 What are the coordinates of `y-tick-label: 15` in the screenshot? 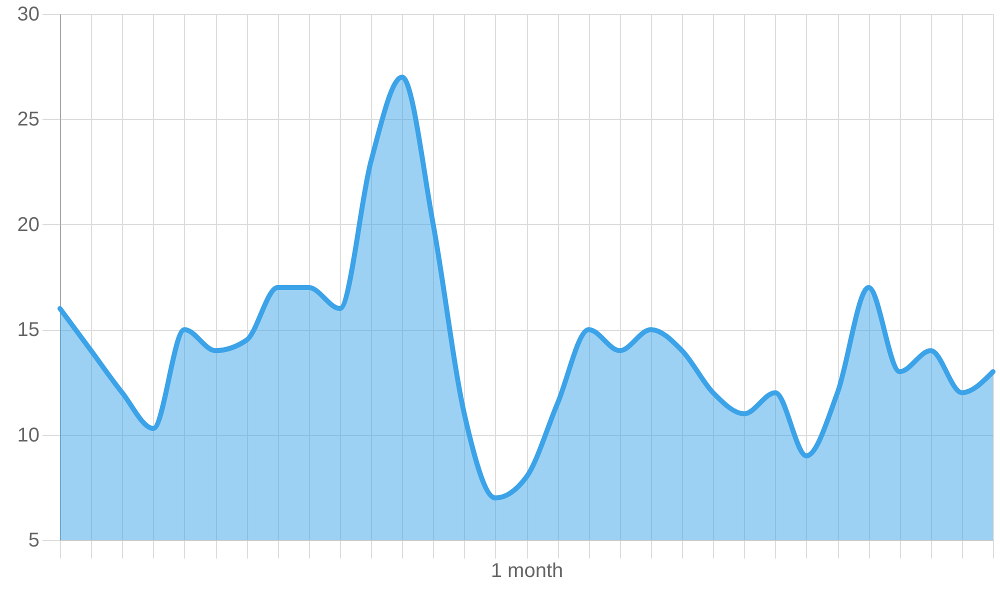 It's located at (28, 330).